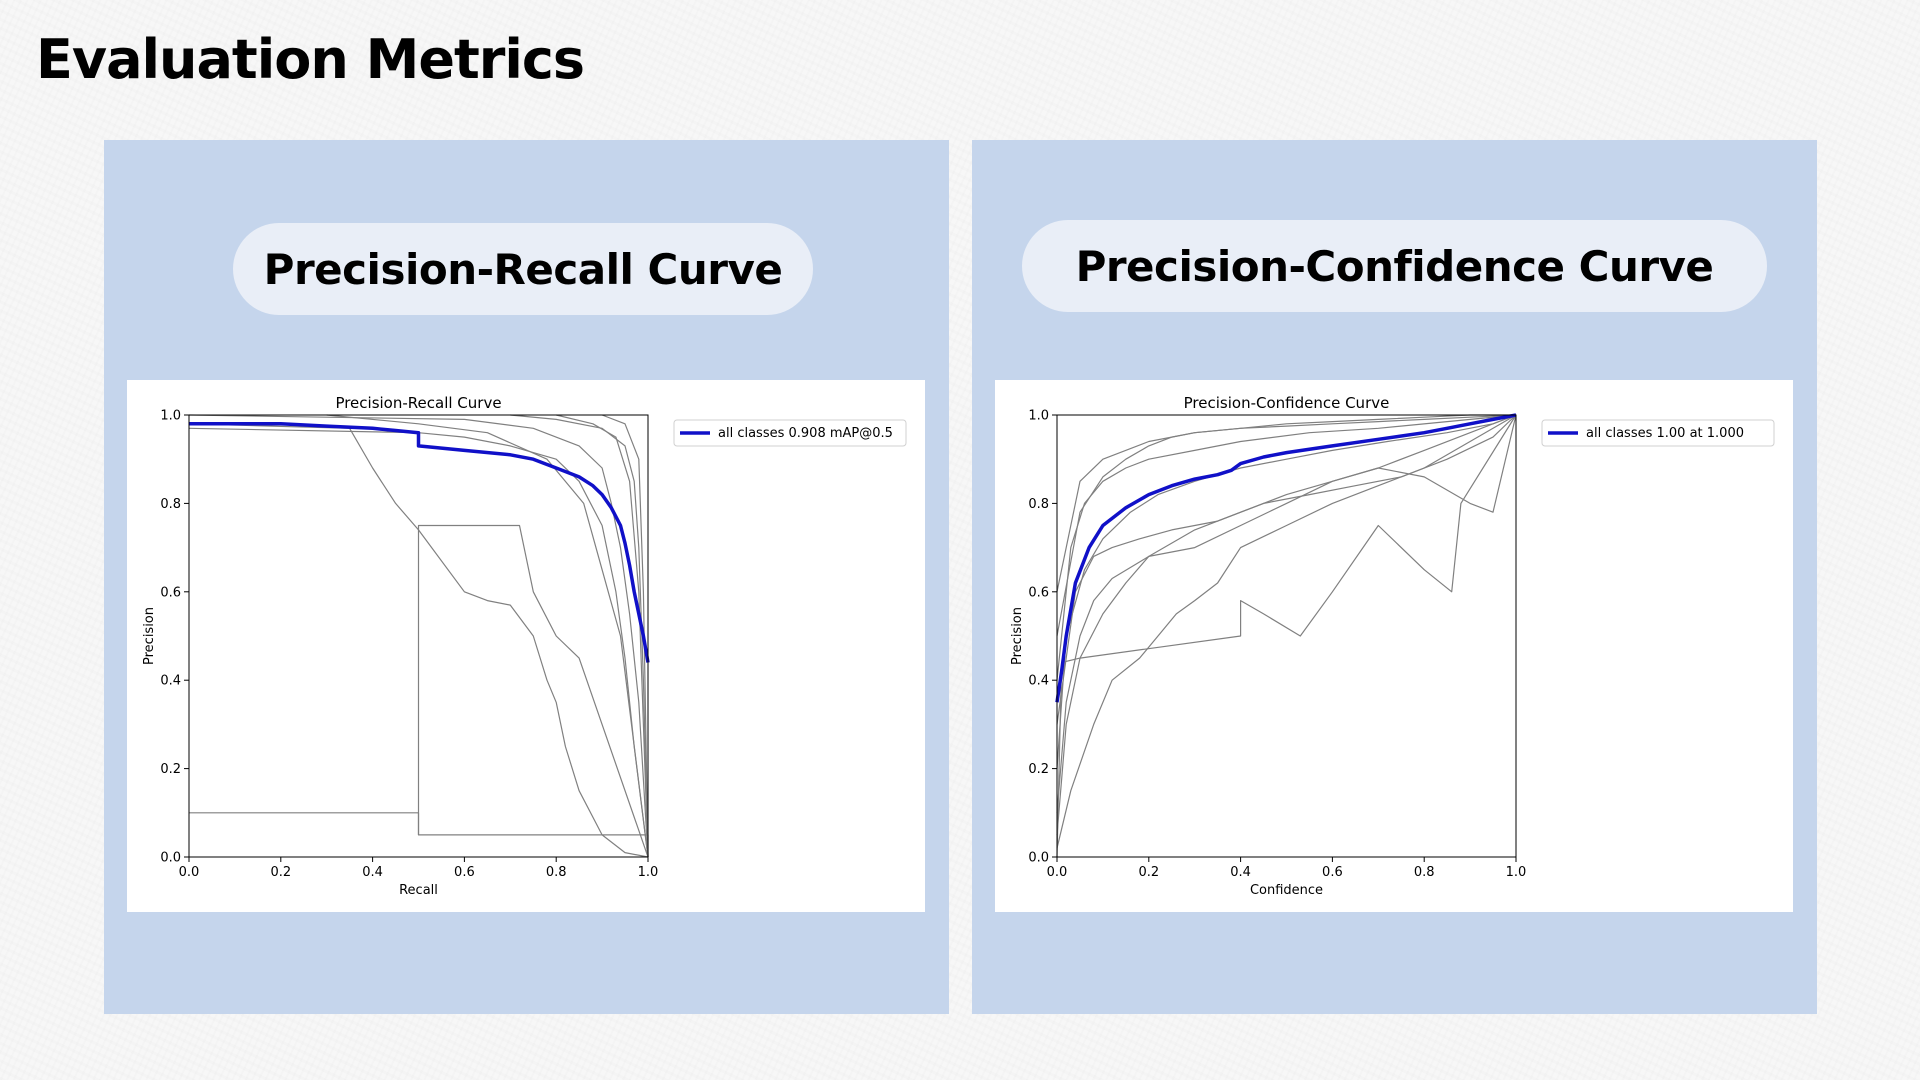 This screenshot has height=1080, width=1920. Describe the element at coordinates (170, 504) in the screenshot. I see `chart0-ytick-label: 0.8` at that location.